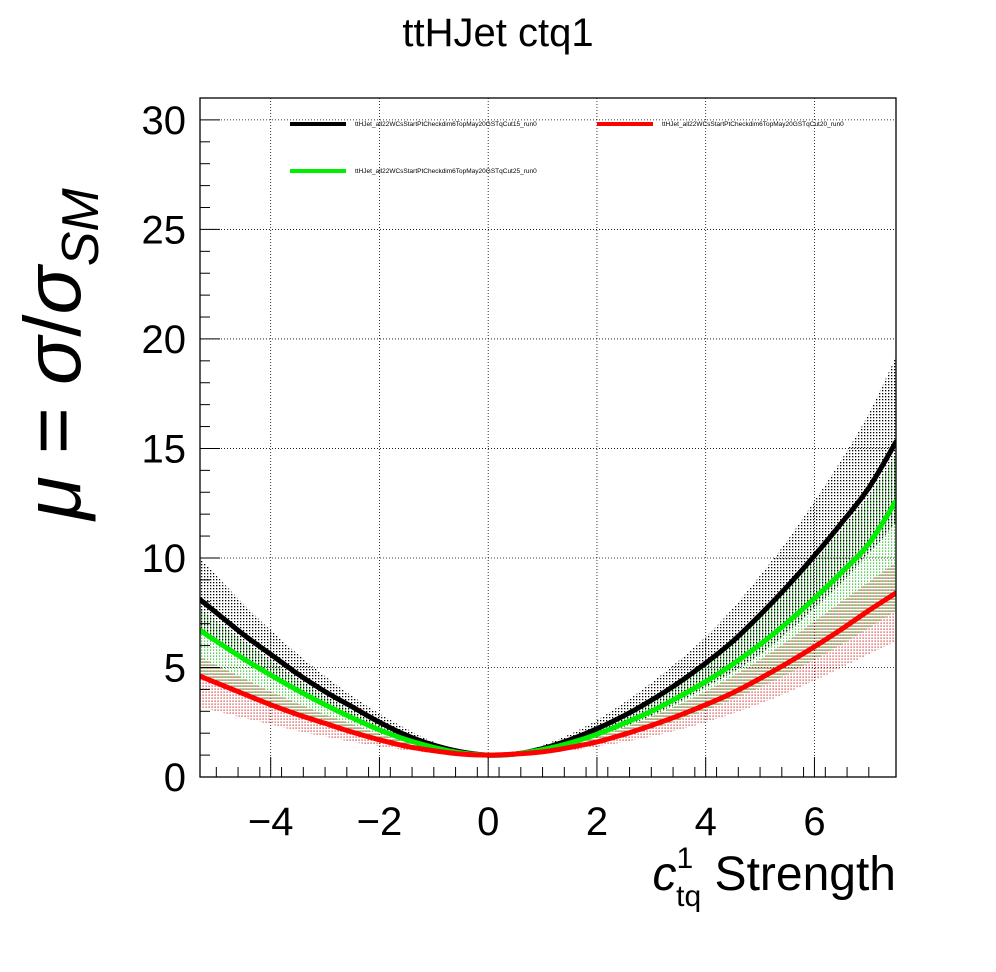 This screenshot has height=972, width=996. Describe the element at coordinates (542, 800) in the screenshot. I see `x-axis: −4 −2 0 2 4 6` at that location.